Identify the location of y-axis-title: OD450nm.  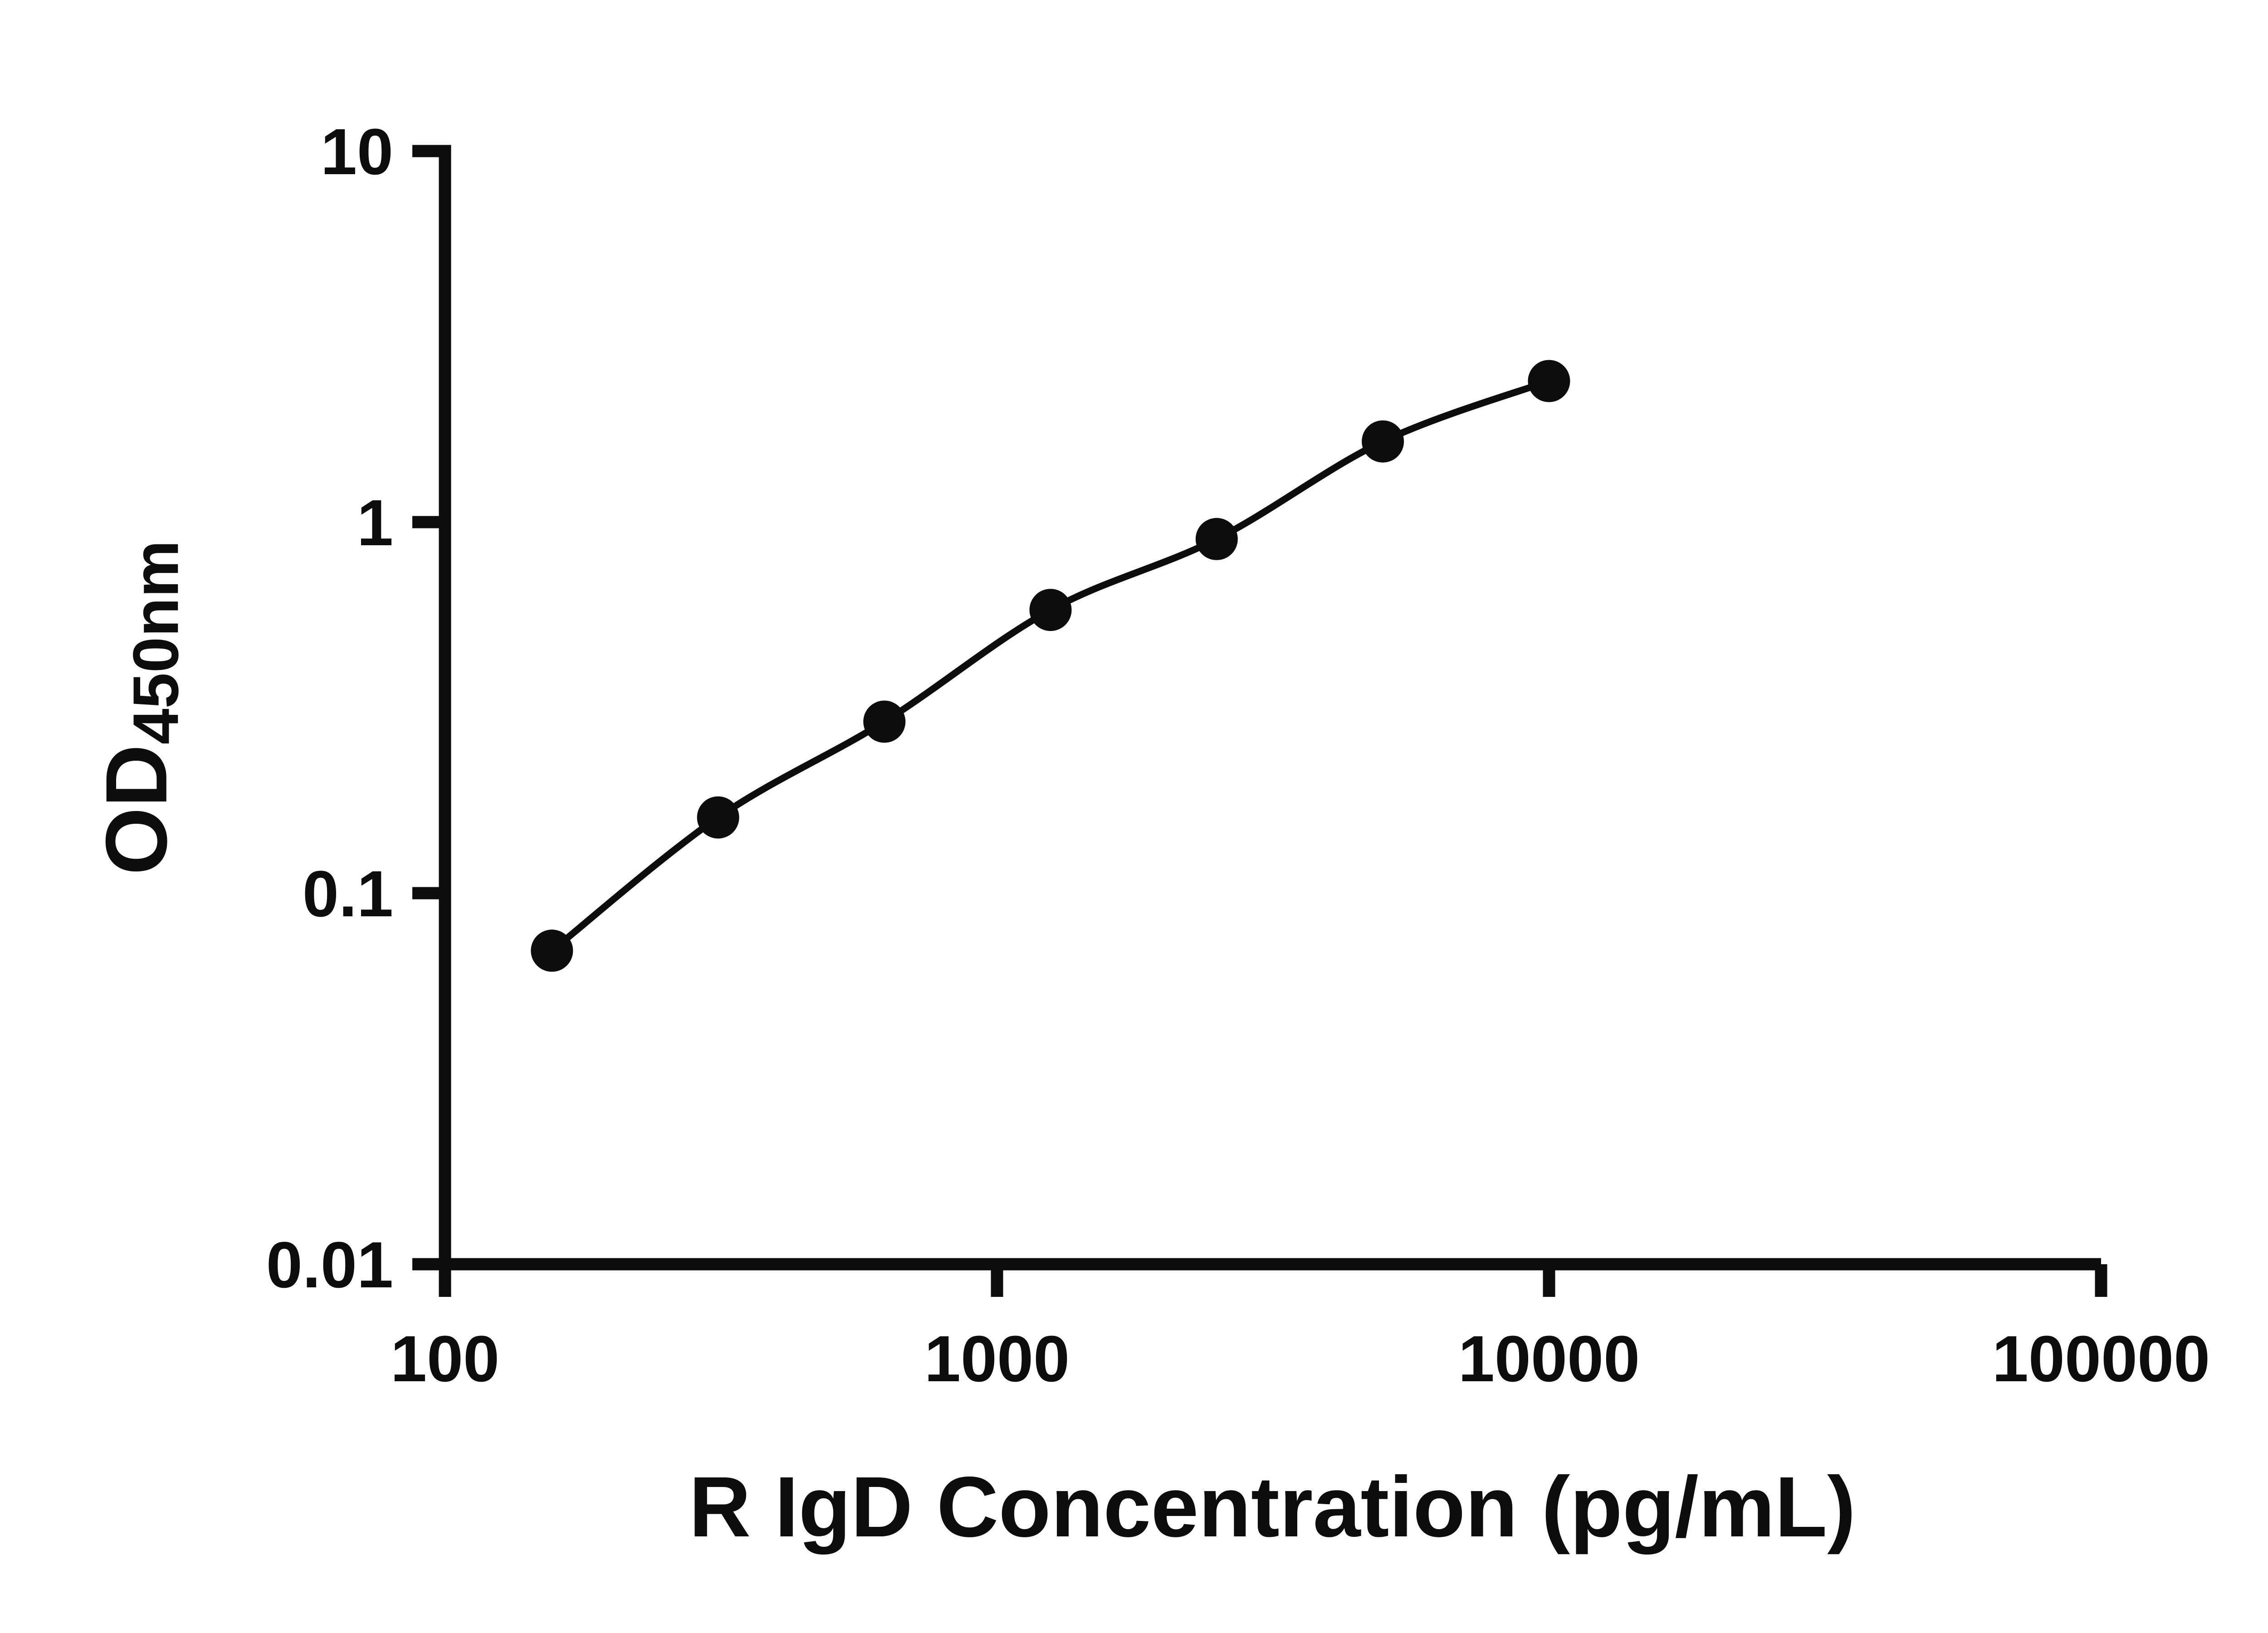
(140, 707).